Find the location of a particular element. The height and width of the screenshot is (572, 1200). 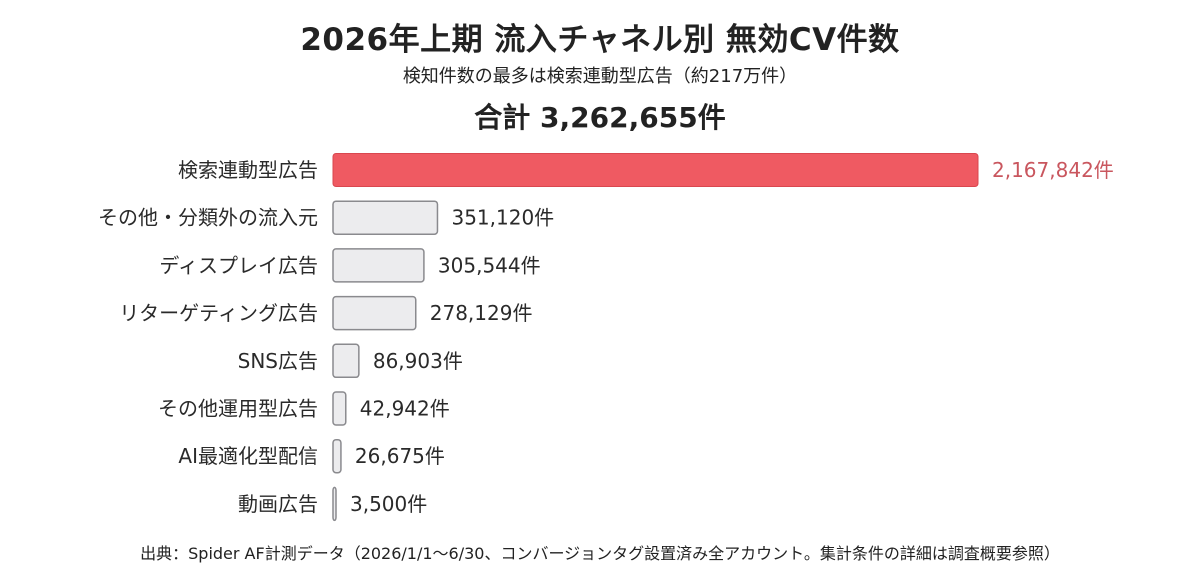

category-label: SNS広告 is located at coordinates (278, 361).